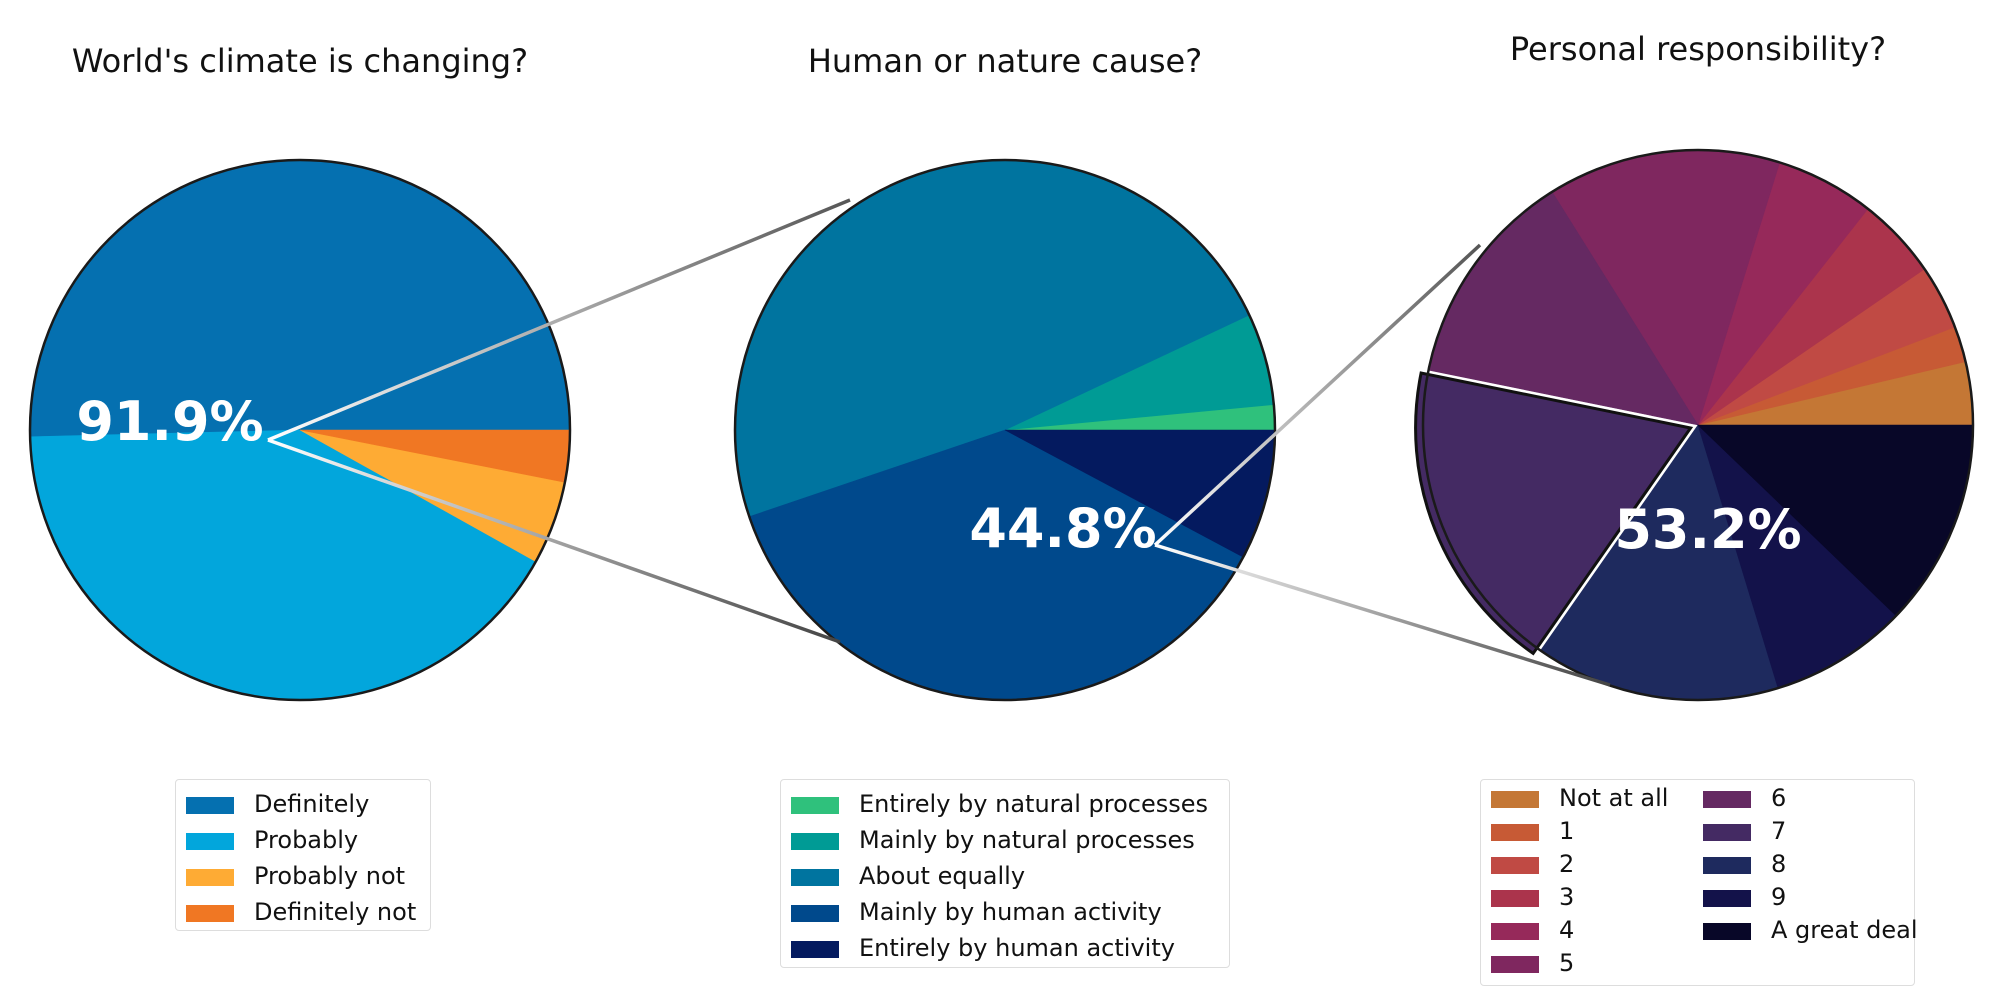 Image resolution: width=2000 pixels, height=1000 pixels. What do you see at coordinates (1010, 912) in the screenshot?
I see `legend-label: Mainly by human activity` at bounding box center [1010, 912].